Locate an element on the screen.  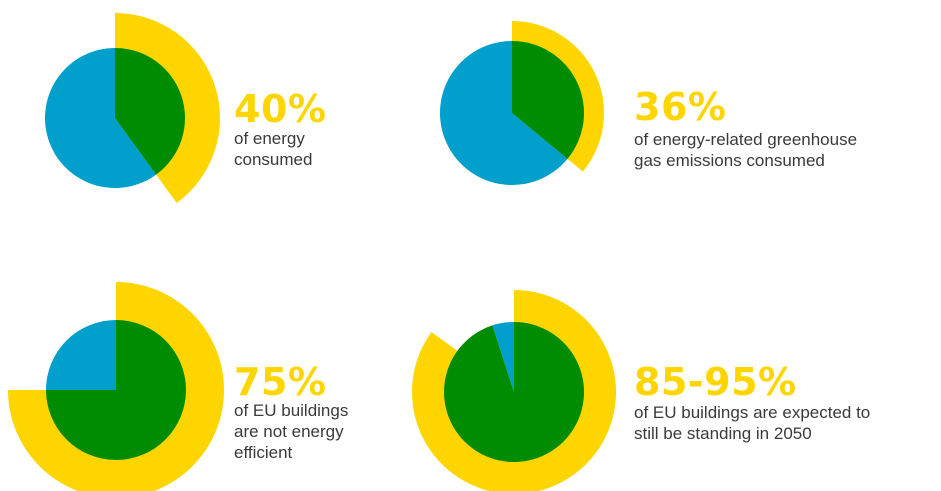
pie-slice-outer-ring is located at coordinates (116, 386).